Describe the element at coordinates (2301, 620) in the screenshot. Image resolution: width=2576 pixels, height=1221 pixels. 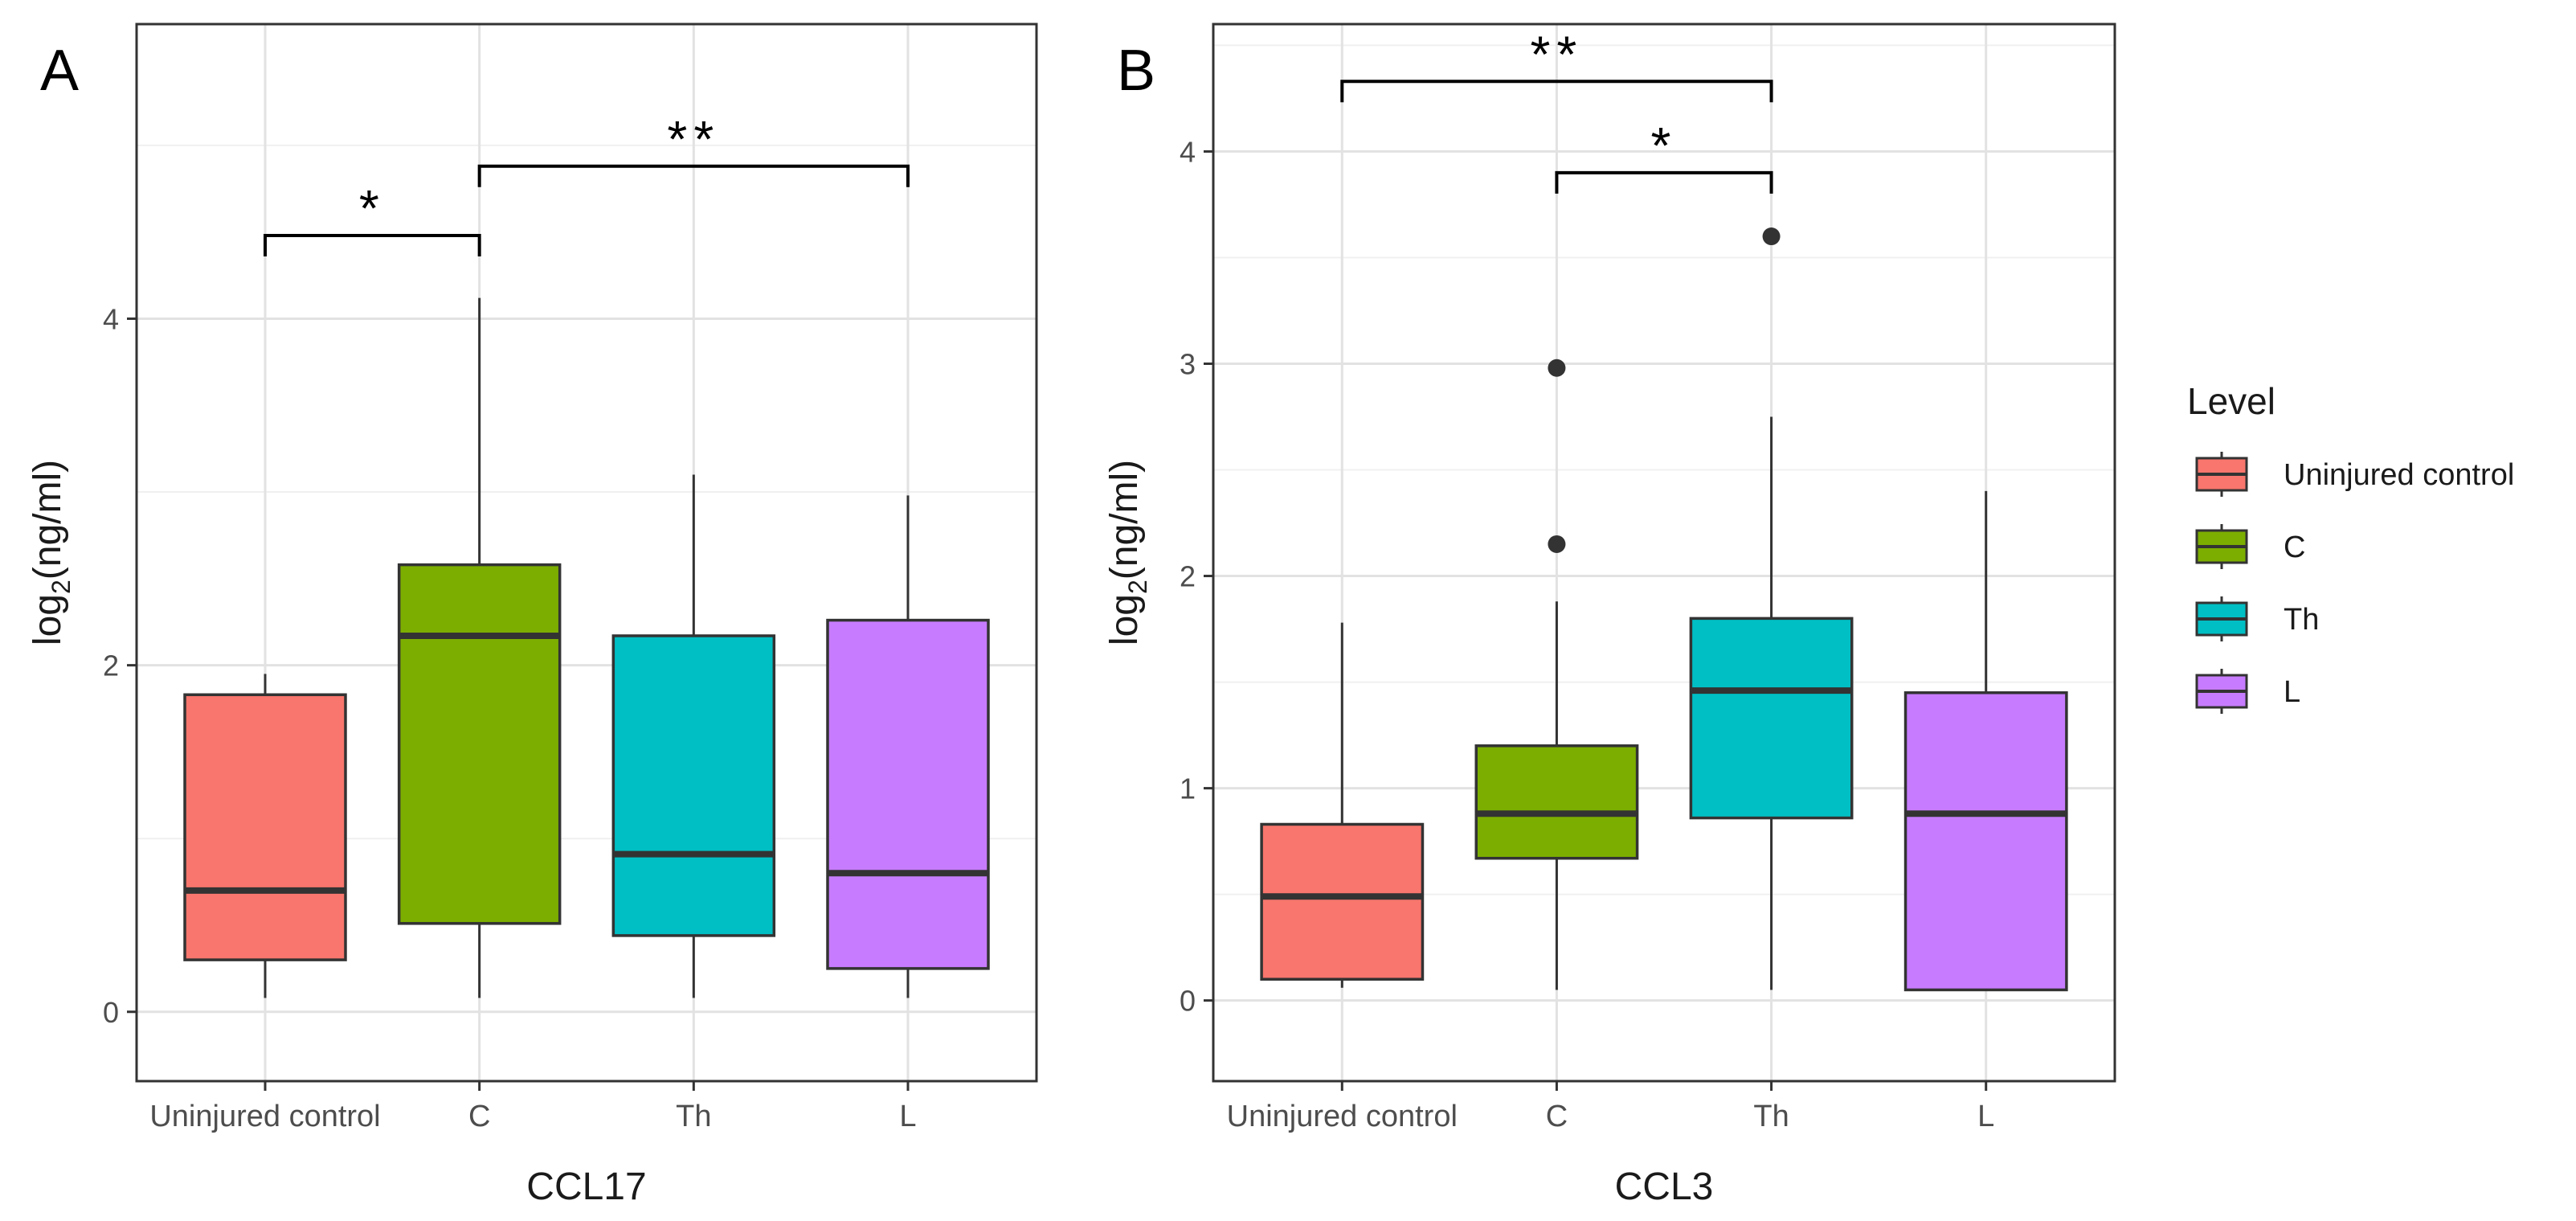
I see `legend-label: Th` at that location.